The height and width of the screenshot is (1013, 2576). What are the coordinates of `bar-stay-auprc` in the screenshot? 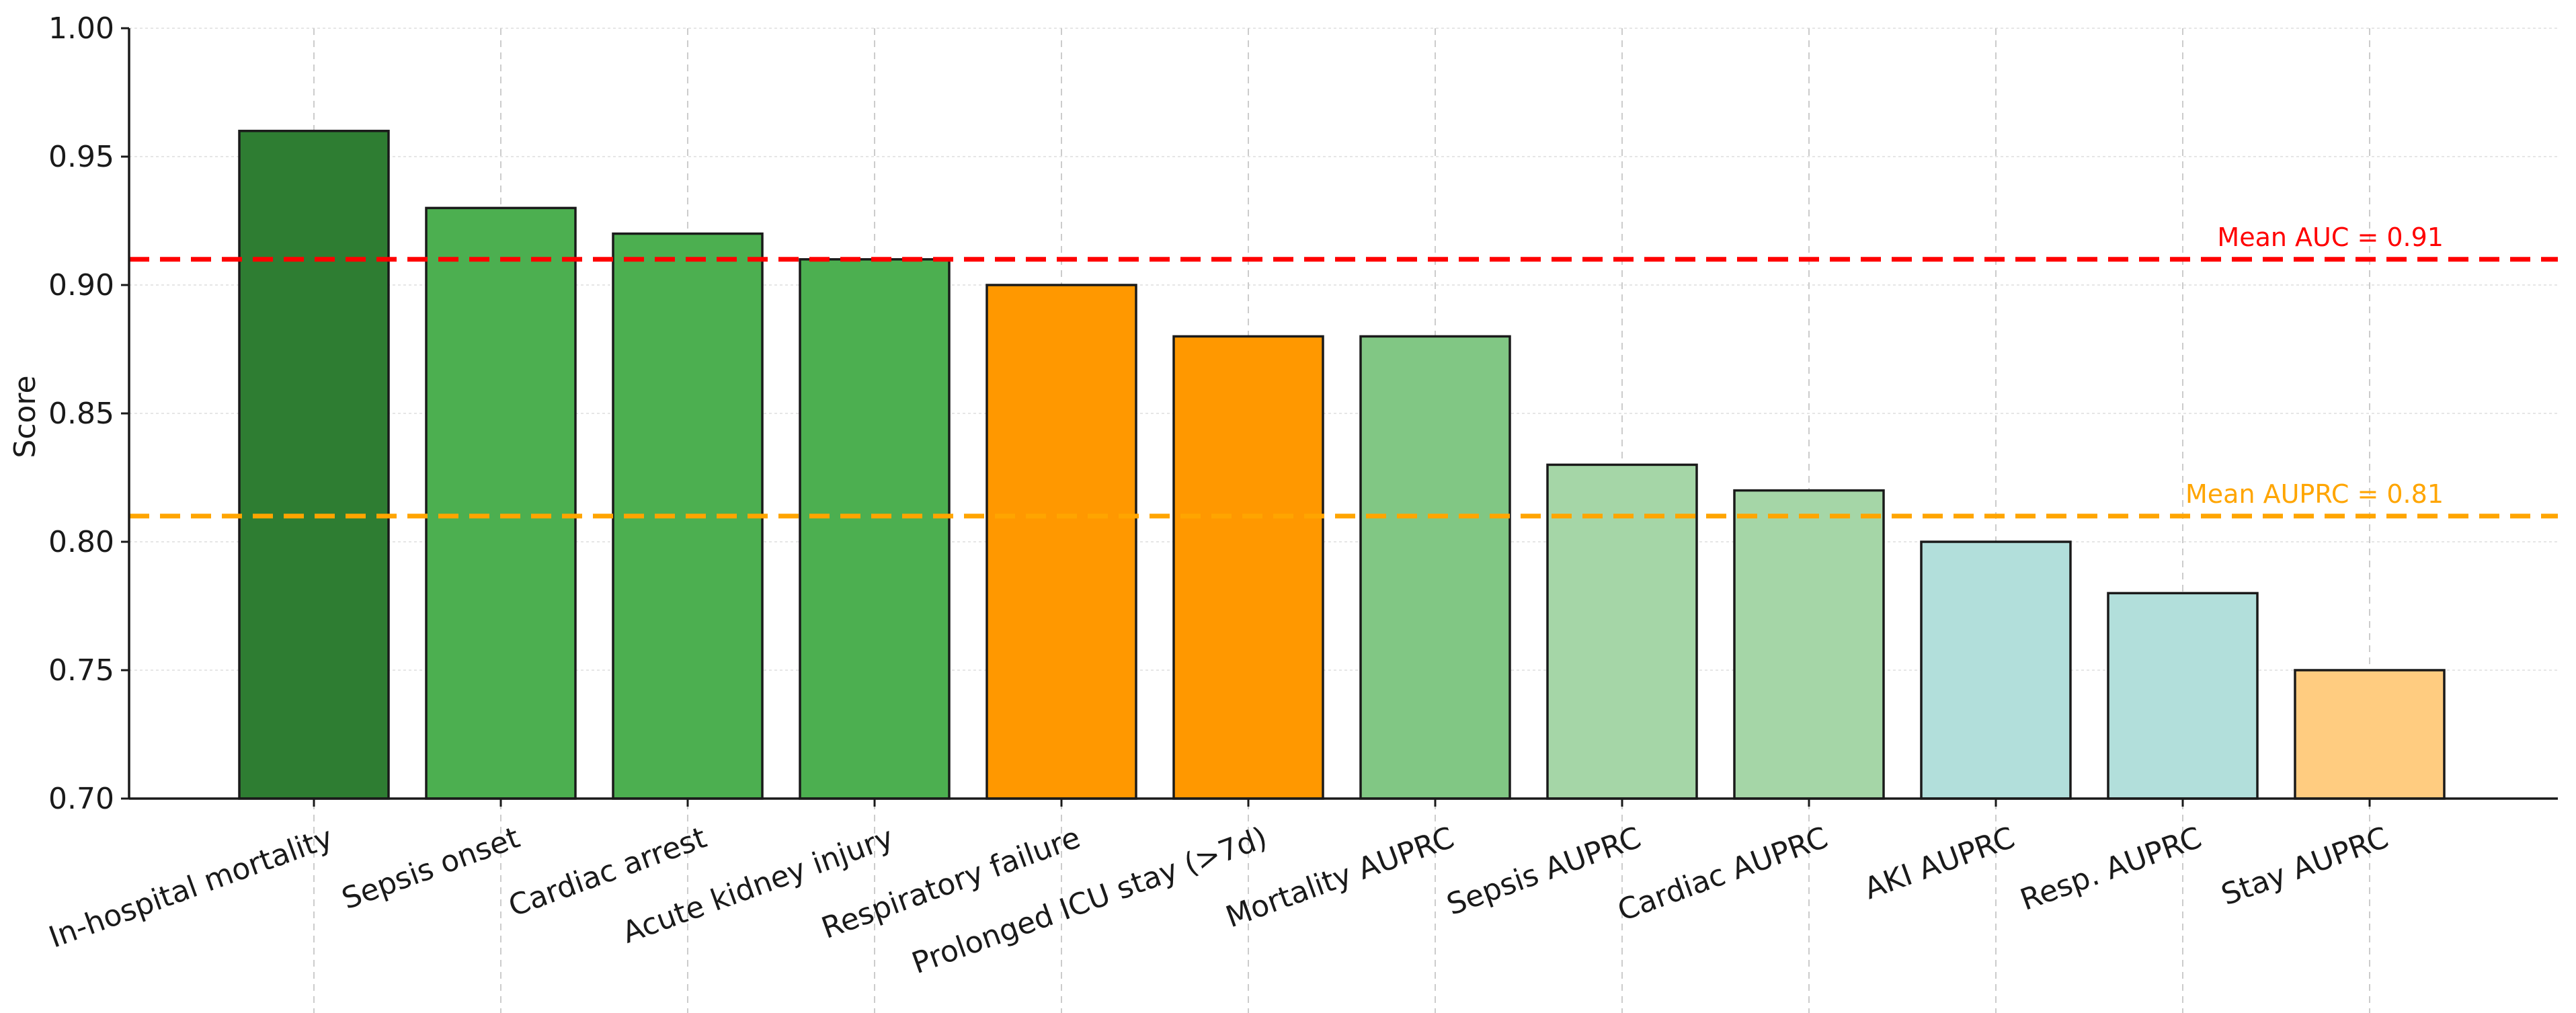 It's located at (2370, 735).